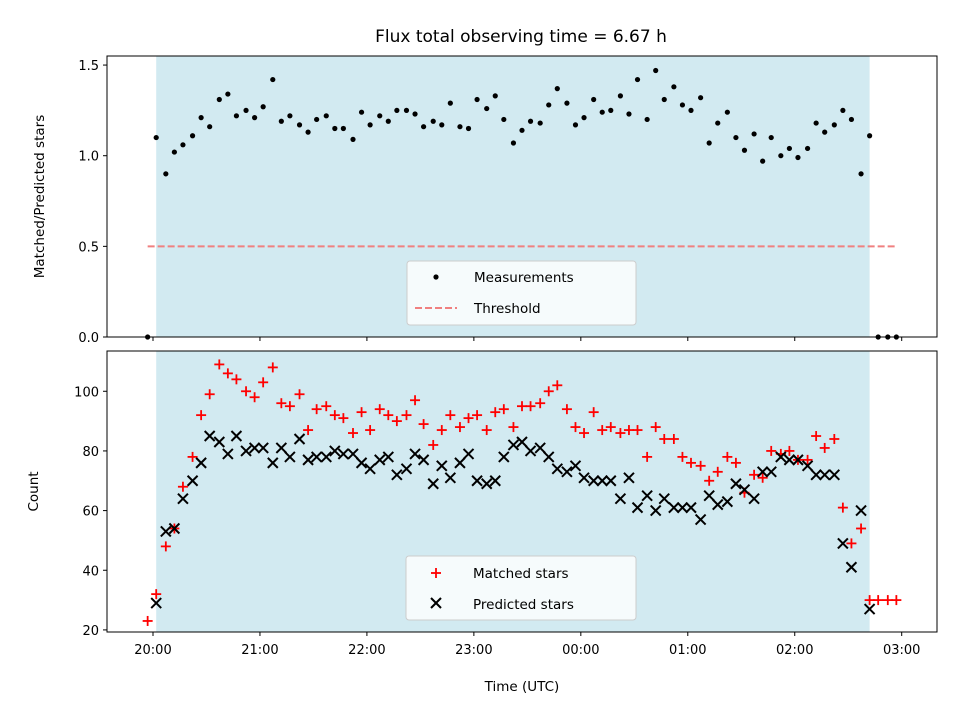 The height and width of the screenshot is (720, 960). I want to click on y-axis-label: Matched/Predicted stars, so click(40, 196).